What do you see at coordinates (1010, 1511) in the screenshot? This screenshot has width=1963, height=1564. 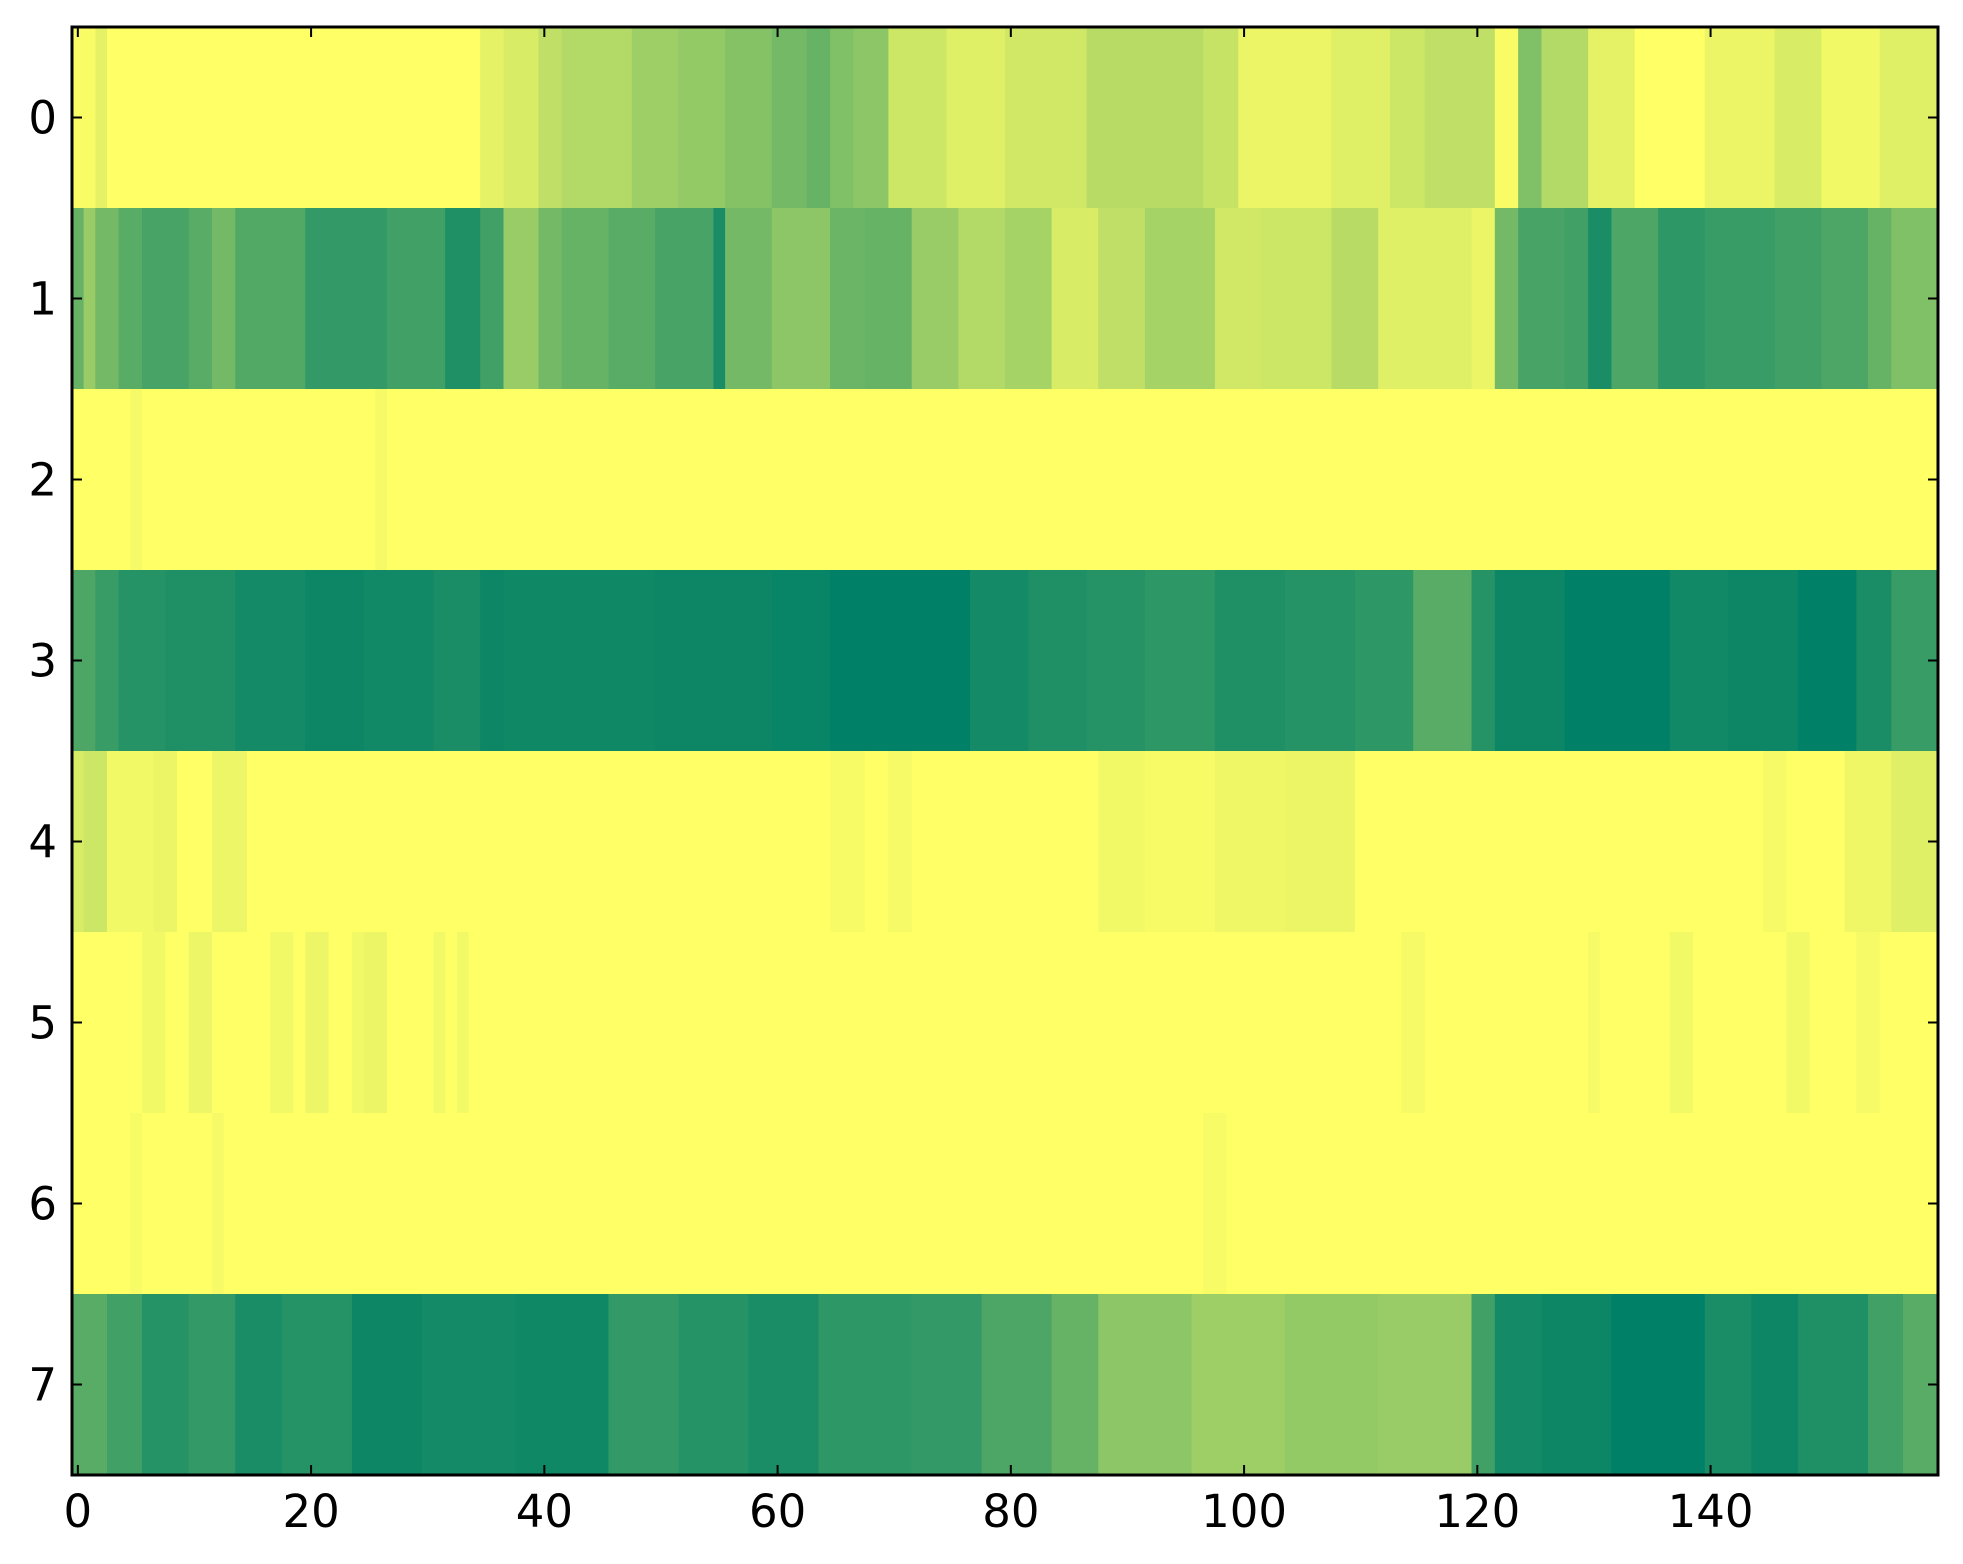 I see `x-tick-label: 80` at bounding box center [1010, 1511].